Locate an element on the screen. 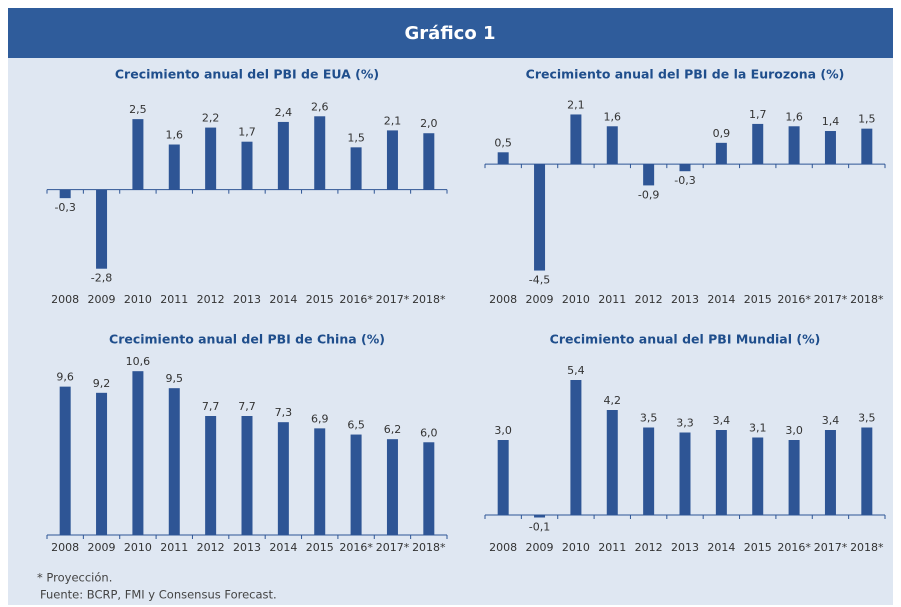 This screenshot has height=607, width=901. header-title: Gráfico 1 is located at coordinates (450, 33).